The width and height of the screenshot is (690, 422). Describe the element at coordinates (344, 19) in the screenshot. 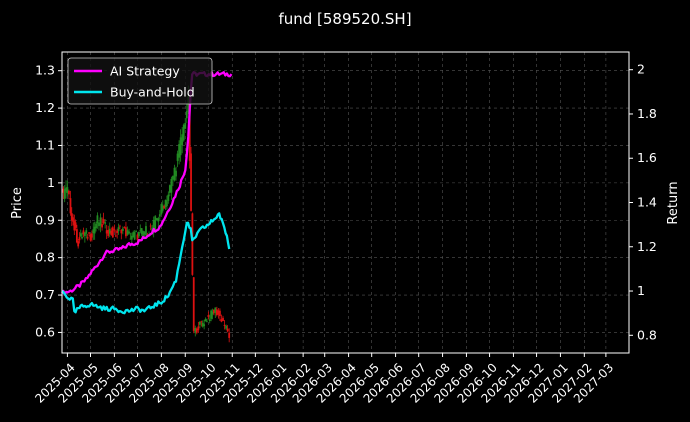

I see `chart-title: fund [589520.SH]` at that location.